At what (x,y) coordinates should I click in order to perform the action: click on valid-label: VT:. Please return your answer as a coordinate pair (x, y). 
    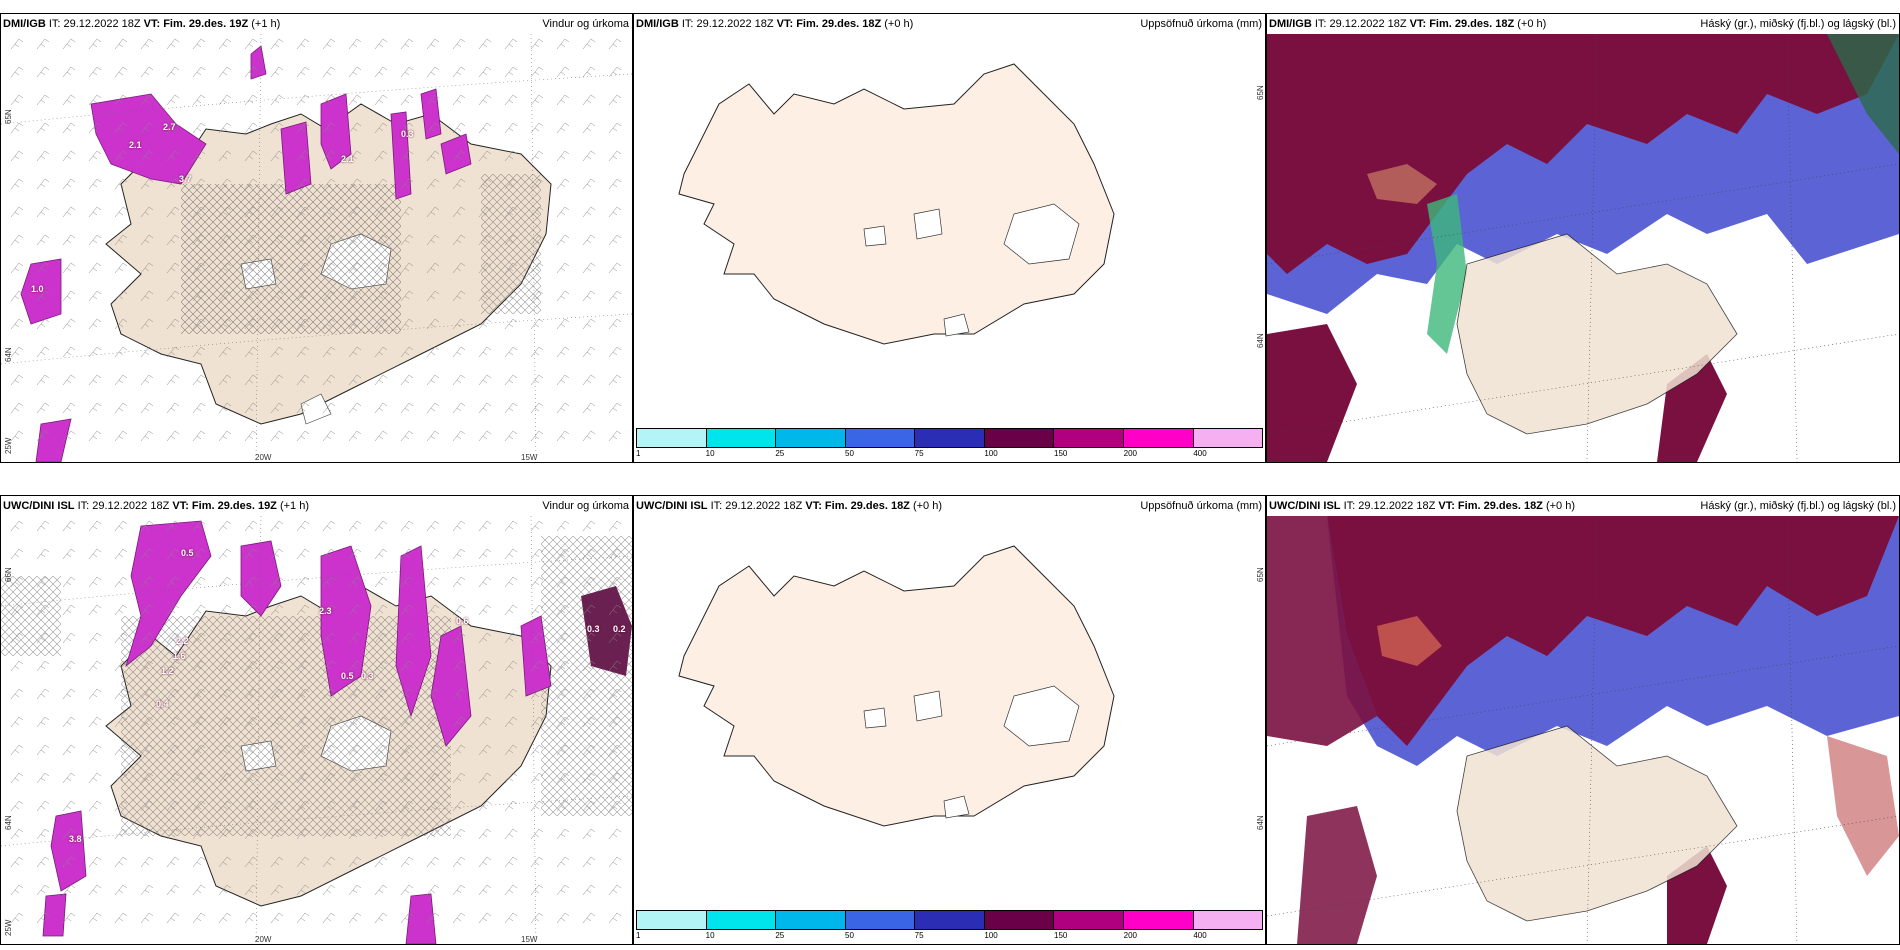
    Looking at the image, I should click on (152, 24).